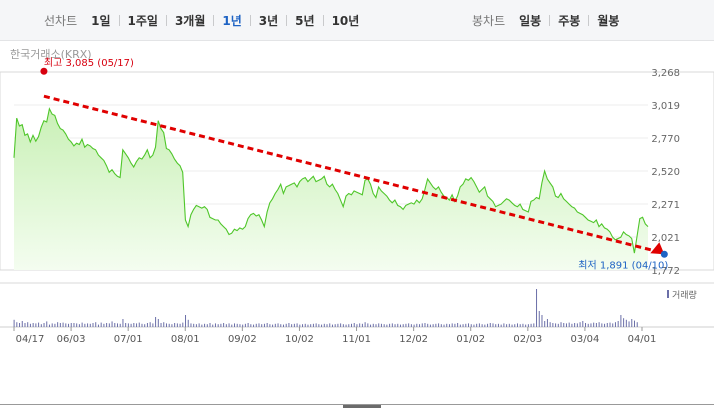 The height and width of the screenshot is (408, 714). I want to click on period-3m-button: 3개월, so click(190, 20).